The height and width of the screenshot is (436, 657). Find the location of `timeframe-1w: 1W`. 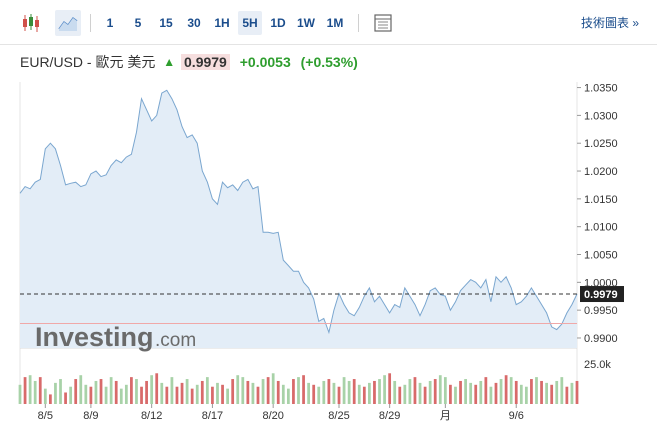

timeframe-1w: 1W is located at coordinates (306, 23).